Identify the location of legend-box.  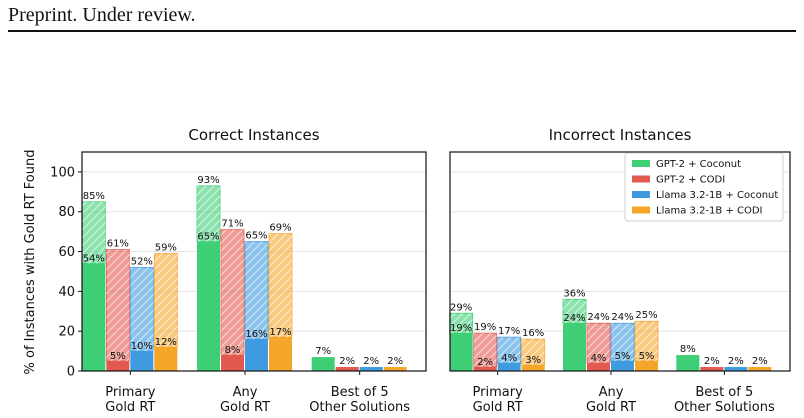
(704, 187).